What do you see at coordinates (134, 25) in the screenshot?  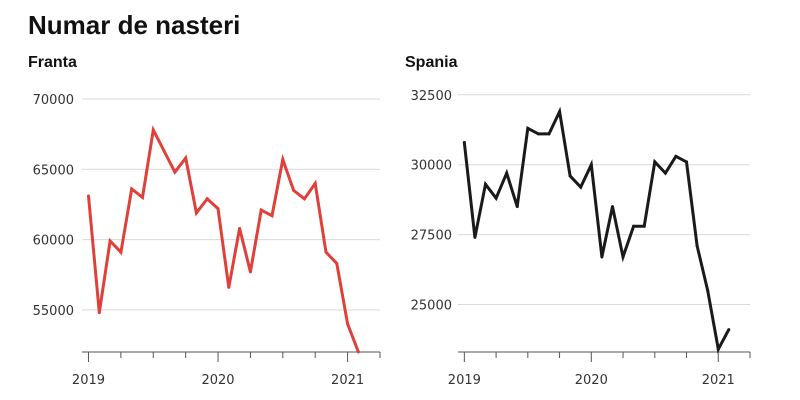 I see `page-title: Numar de nasteri` at bounding box center [134, 25].